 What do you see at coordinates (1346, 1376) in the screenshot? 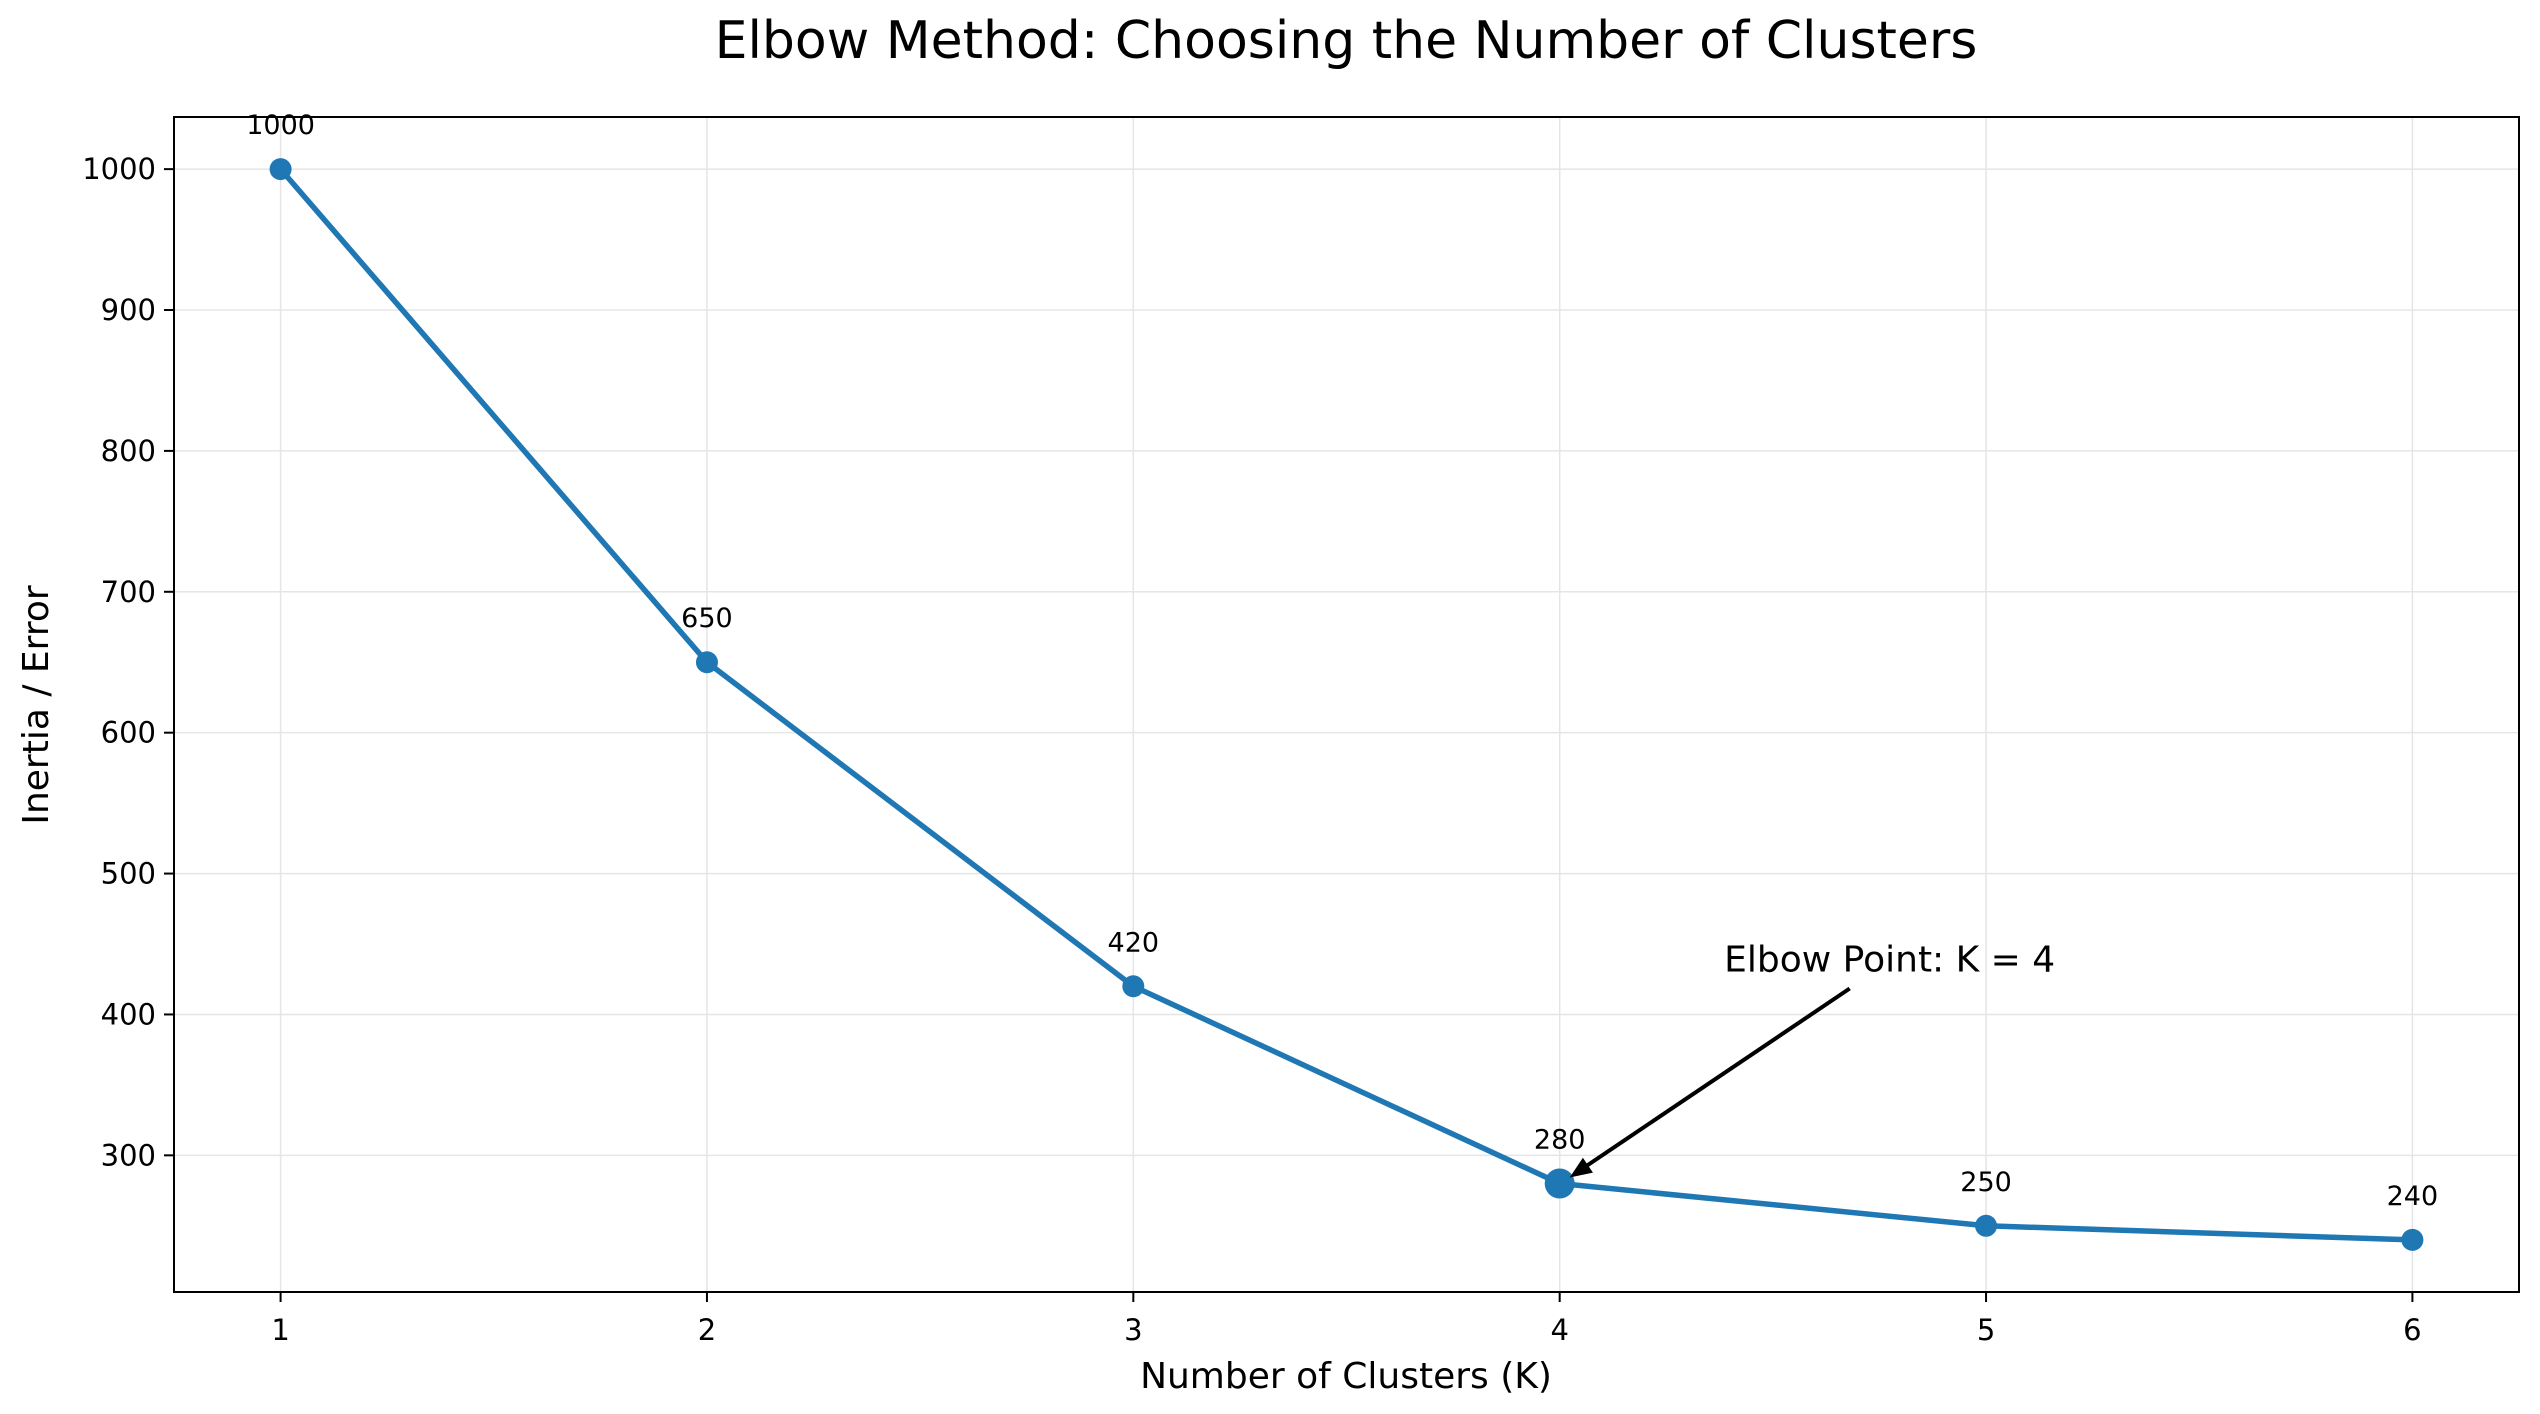
I see `x-axis-label: Number of Clusters (K)` at bounding box center [1346, 1376].